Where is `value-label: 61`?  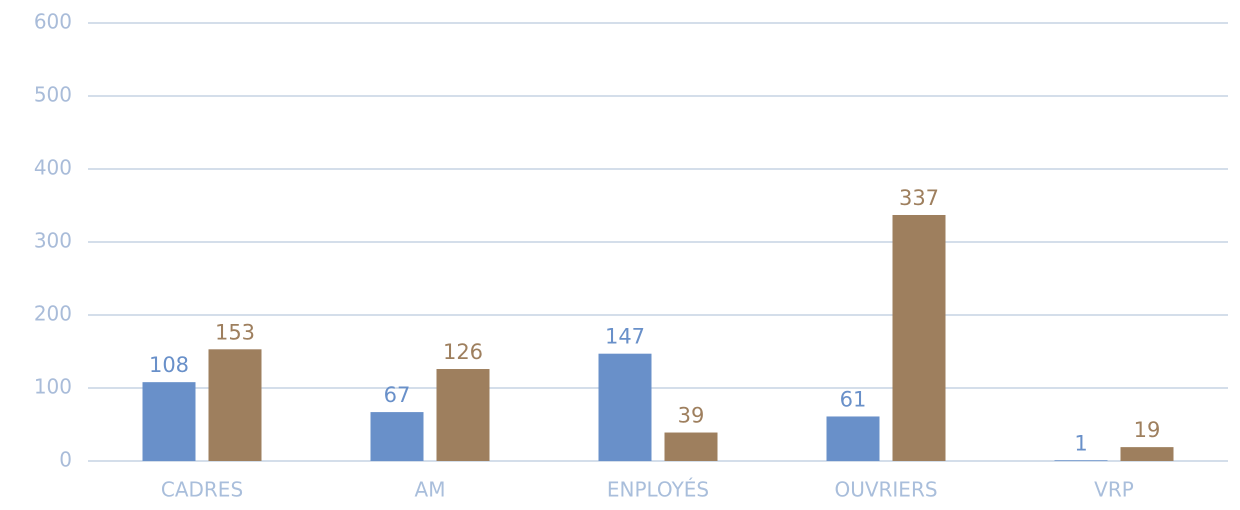
value-label: 61 is located at coordinates (853, 399).